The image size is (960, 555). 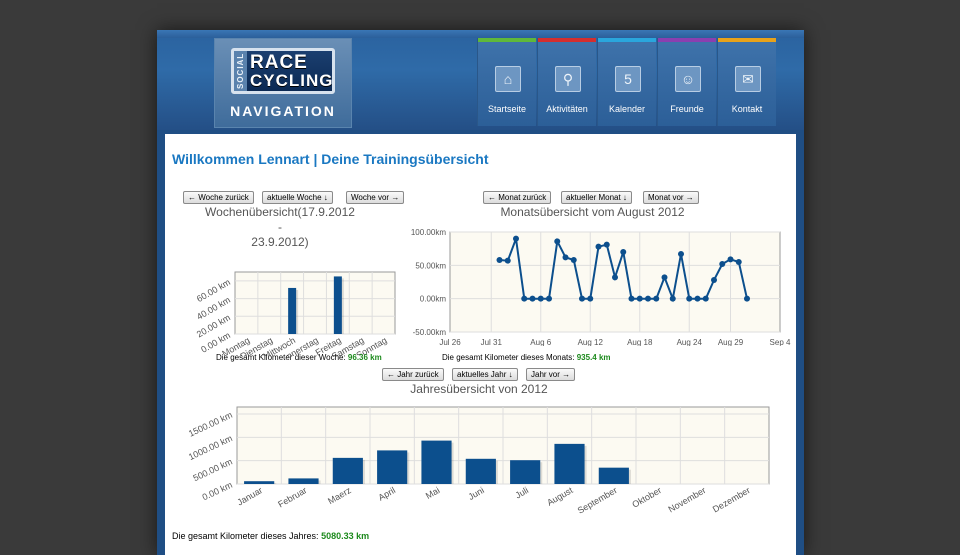 What do you see at coordinates (218, 197) in the screenshot?
I see `week-back-button: ← Woche zurück` at bounding box center [218, 197].